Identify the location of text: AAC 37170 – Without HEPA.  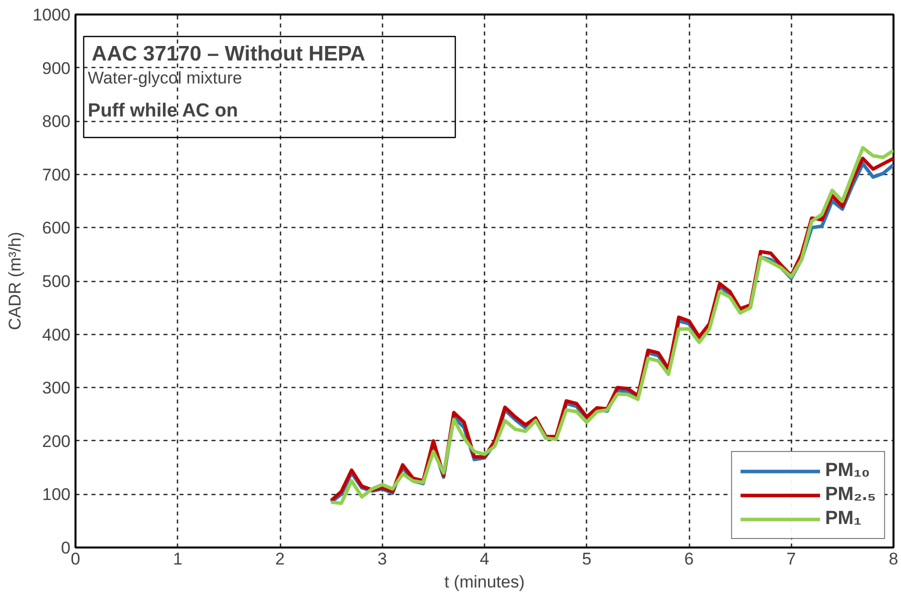
(229, 54).